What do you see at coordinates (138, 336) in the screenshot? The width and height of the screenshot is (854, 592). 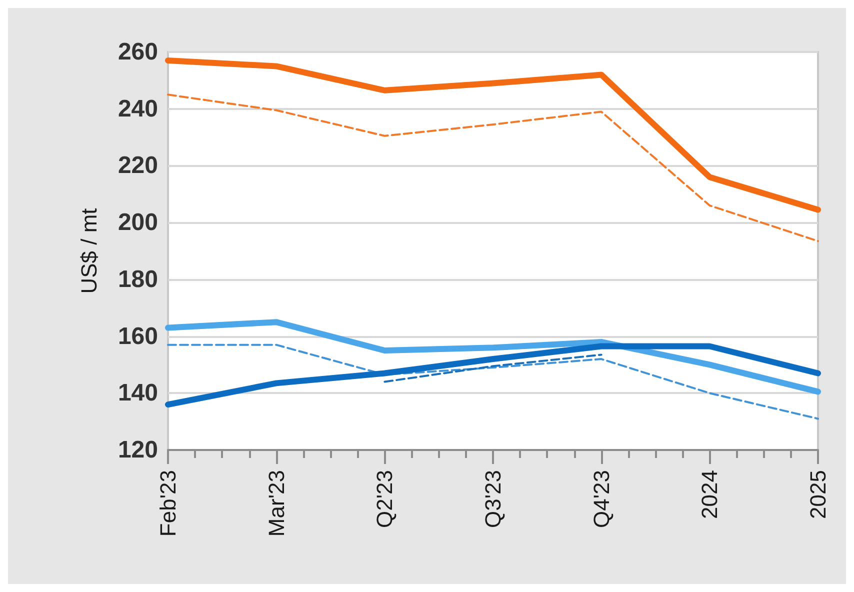 I see `y-tick-label: 160` at bounding box center [138, 336].